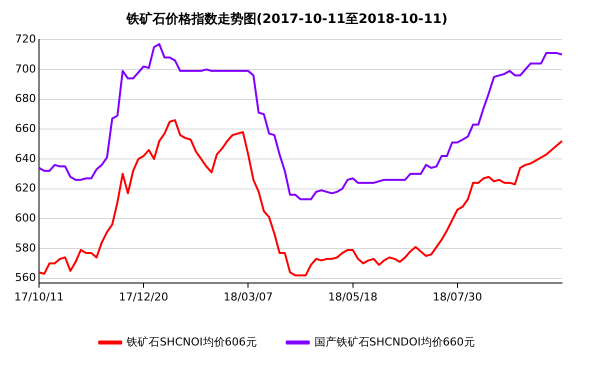  I want to click on x-tick-label: 18/05/18, so click(353, 297).